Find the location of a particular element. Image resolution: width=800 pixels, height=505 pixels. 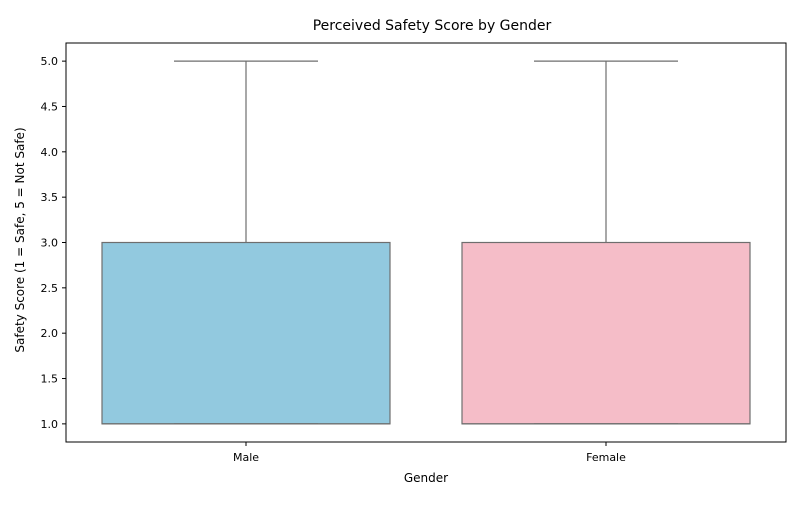

x-axis-label: Gender is located at coordinates (426, 478).